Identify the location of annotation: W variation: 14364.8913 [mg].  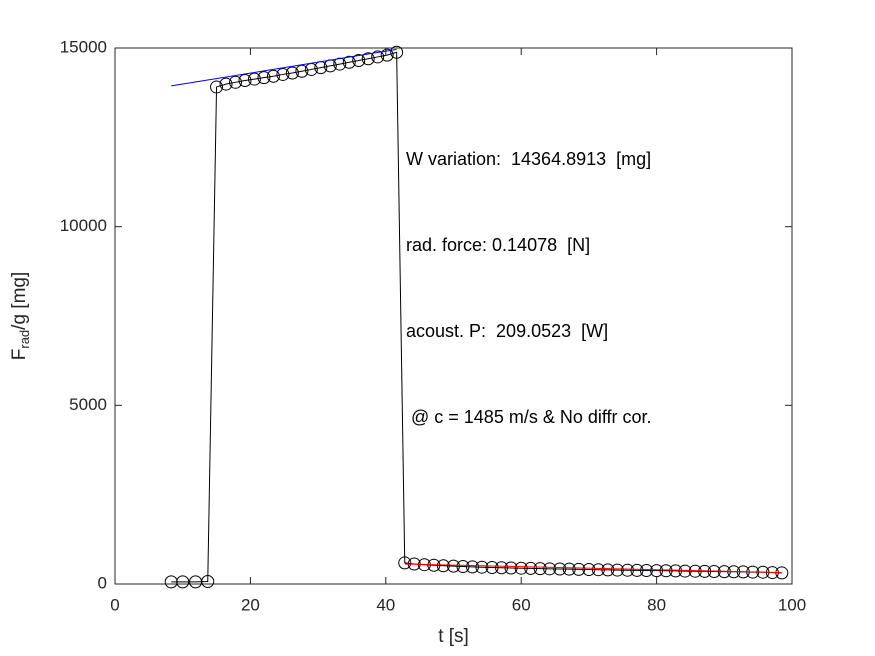
(528, 159).